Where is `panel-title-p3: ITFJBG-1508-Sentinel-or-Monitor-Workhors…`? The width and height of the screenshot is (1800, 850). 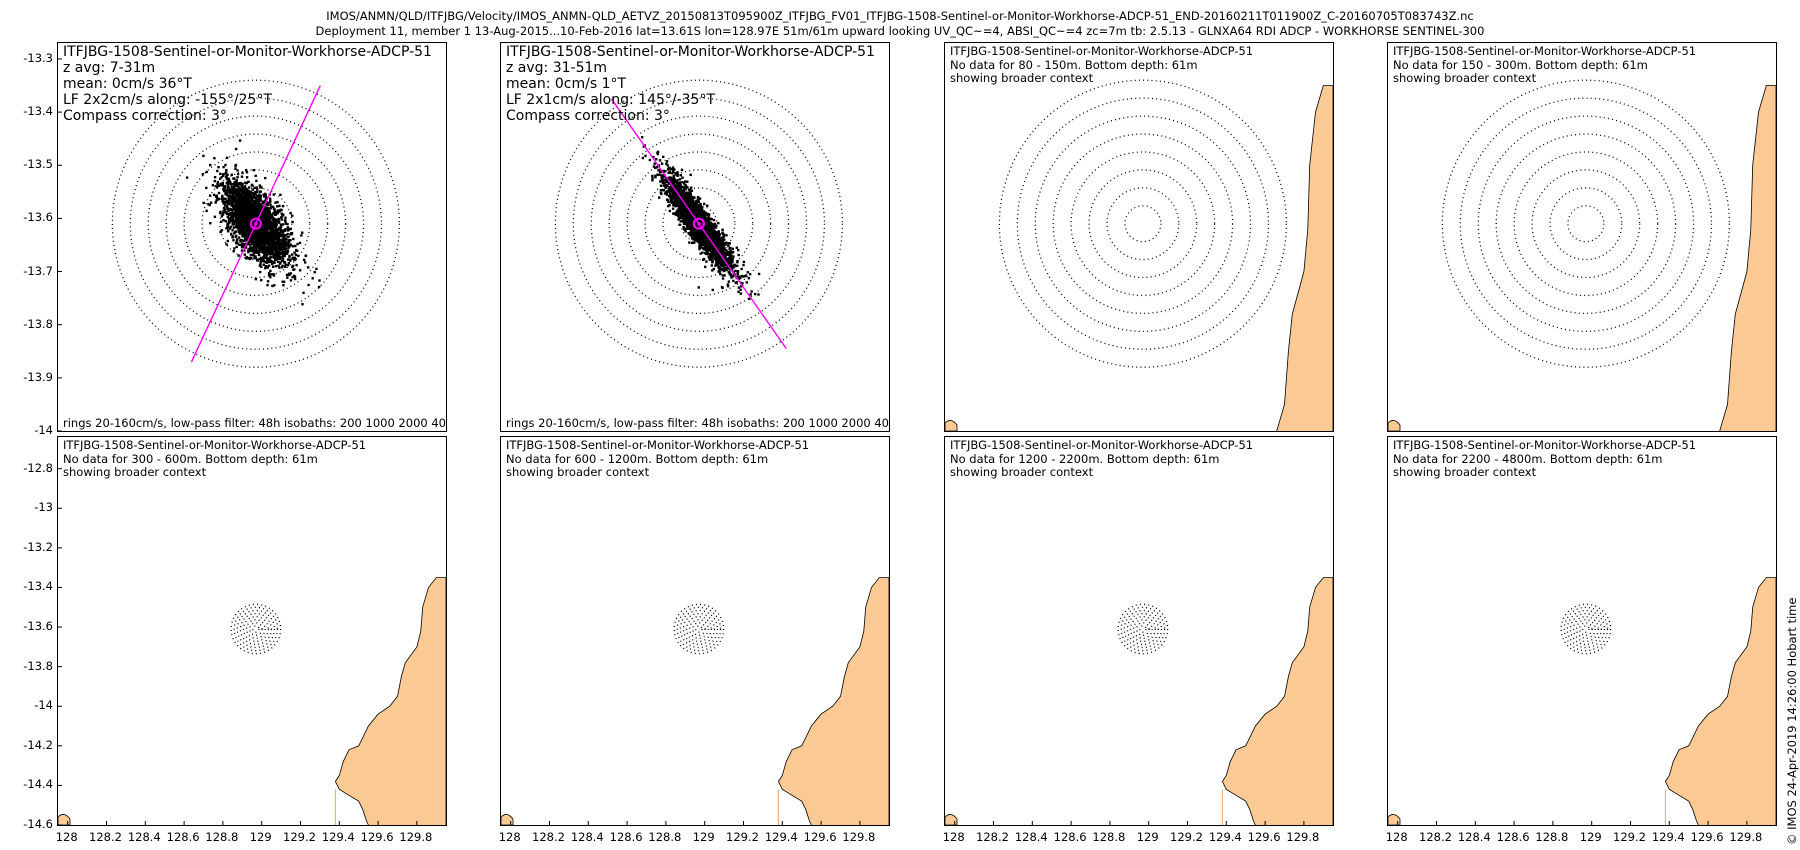
panel-title-p3: ITFJBG-1508-Sentinel-or-Monitor-Workhors… is located at coordinates (1101, 65).